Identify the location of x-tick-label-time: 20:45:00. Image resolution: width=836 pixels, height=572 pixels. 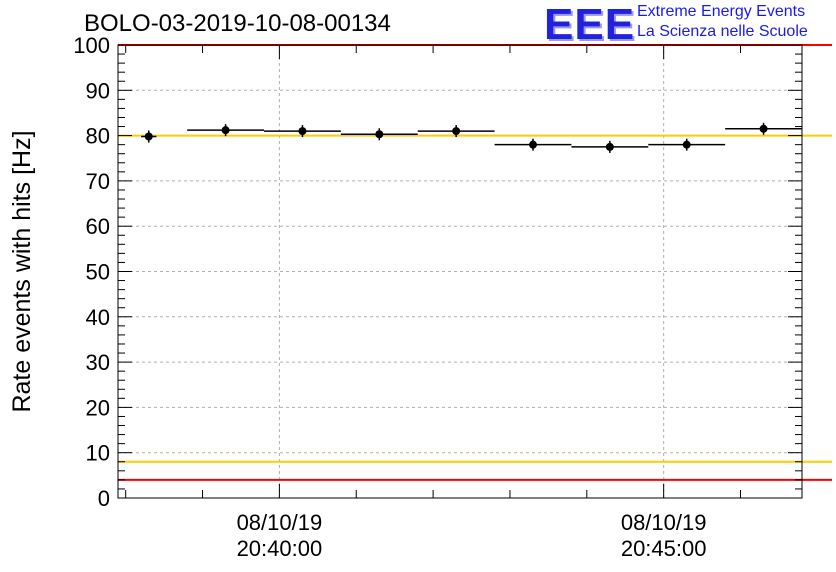
(664, 548).